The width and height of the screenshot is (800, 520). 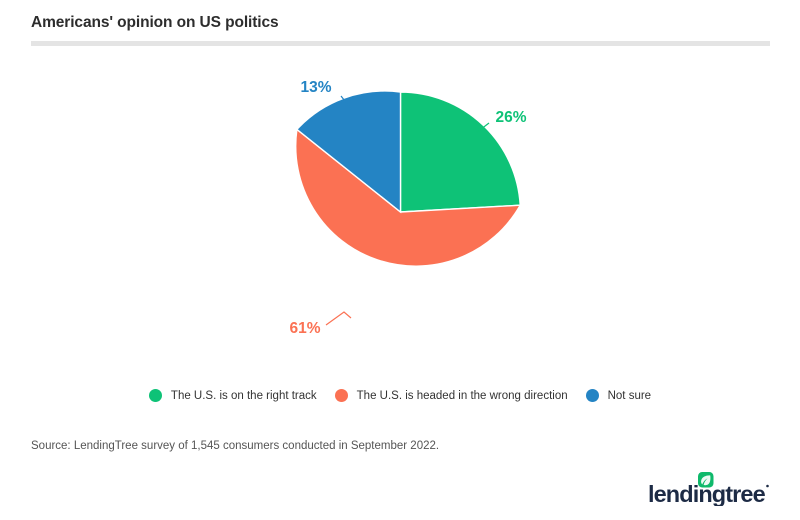 I want to click on legend-item-right-track: The U.S. is on the right track, so click(x=232, y=395).